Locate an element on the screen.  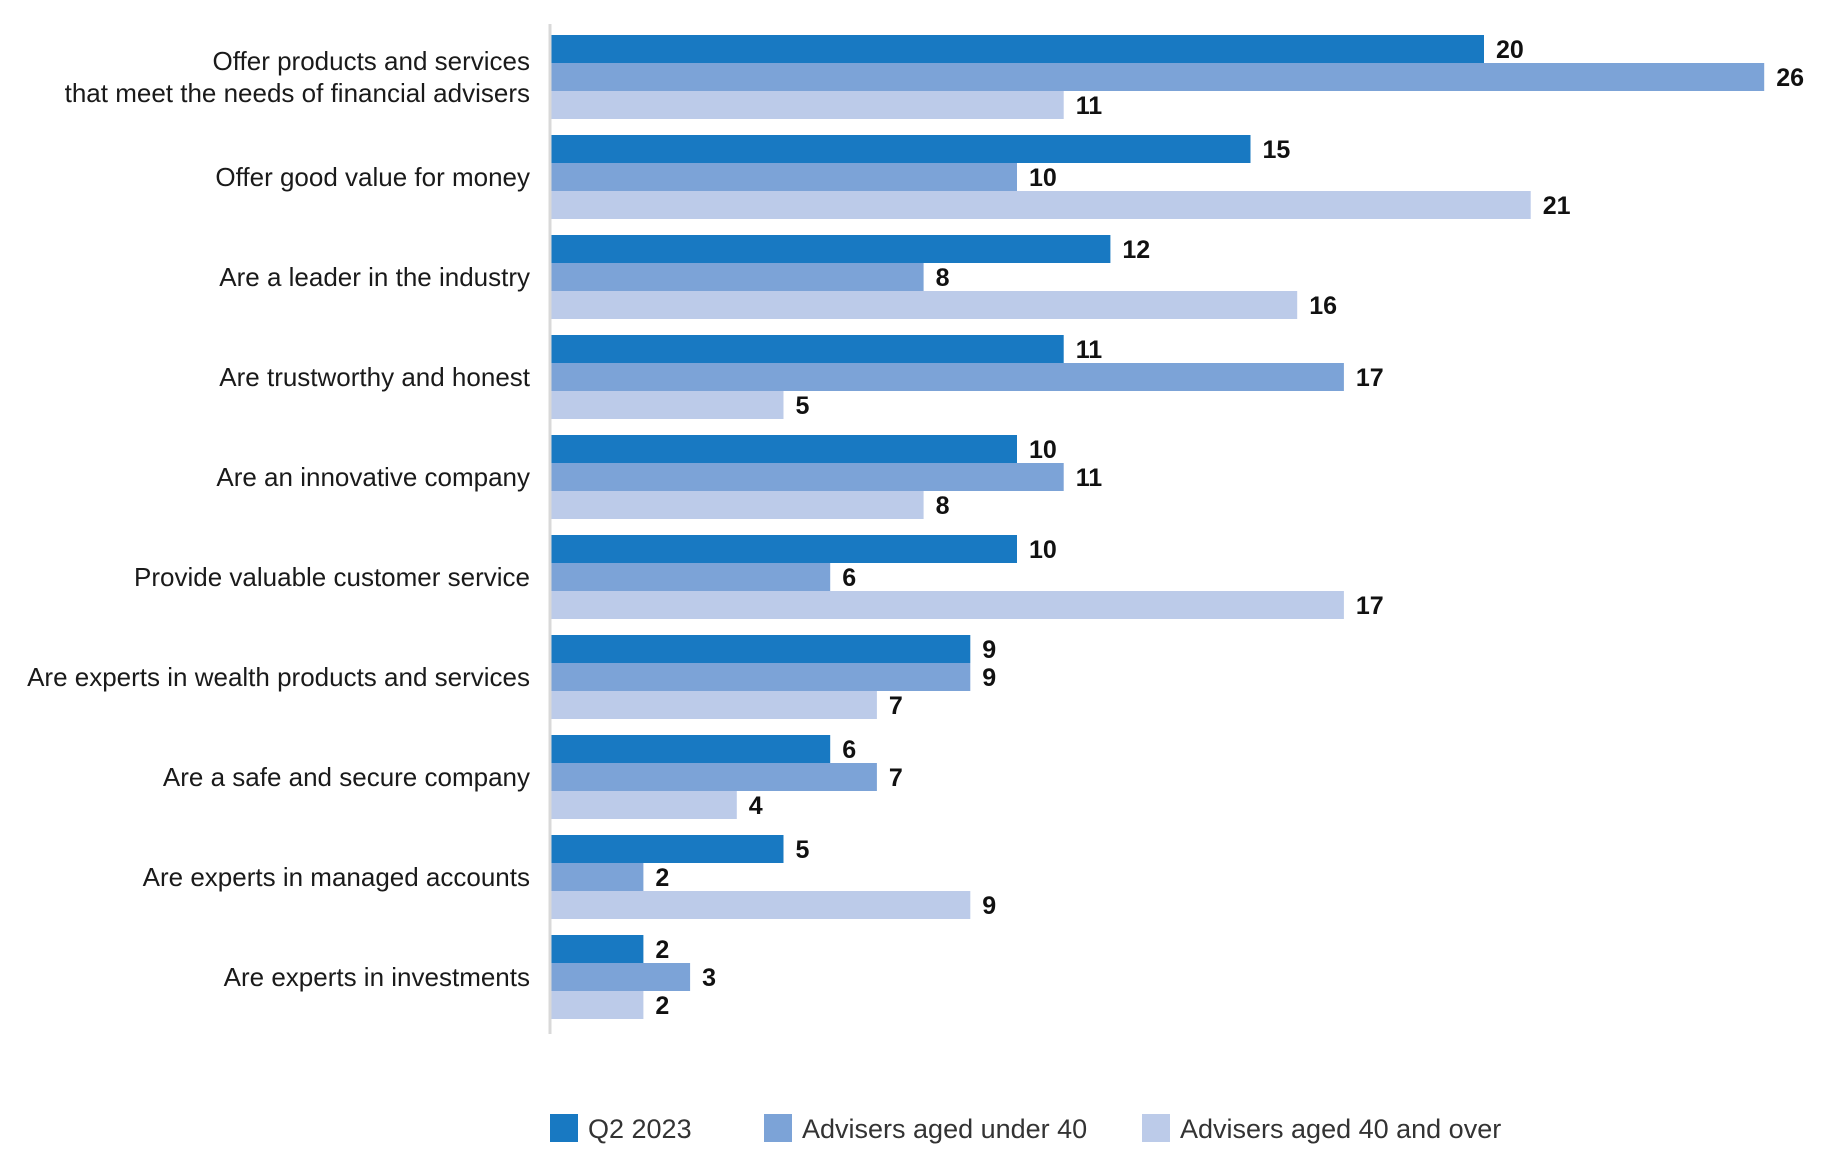
value-label: 20 is located at coordinates (1510, 50).